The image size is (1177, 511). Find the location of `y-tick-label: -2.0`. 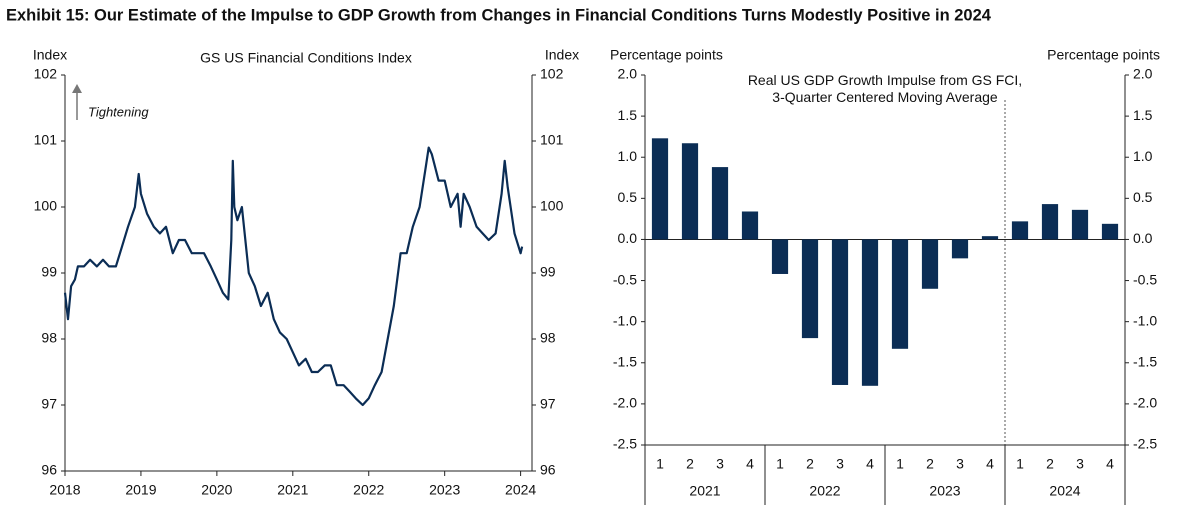

y-tick-label: -2.0 is located at coordinates (625, 403).